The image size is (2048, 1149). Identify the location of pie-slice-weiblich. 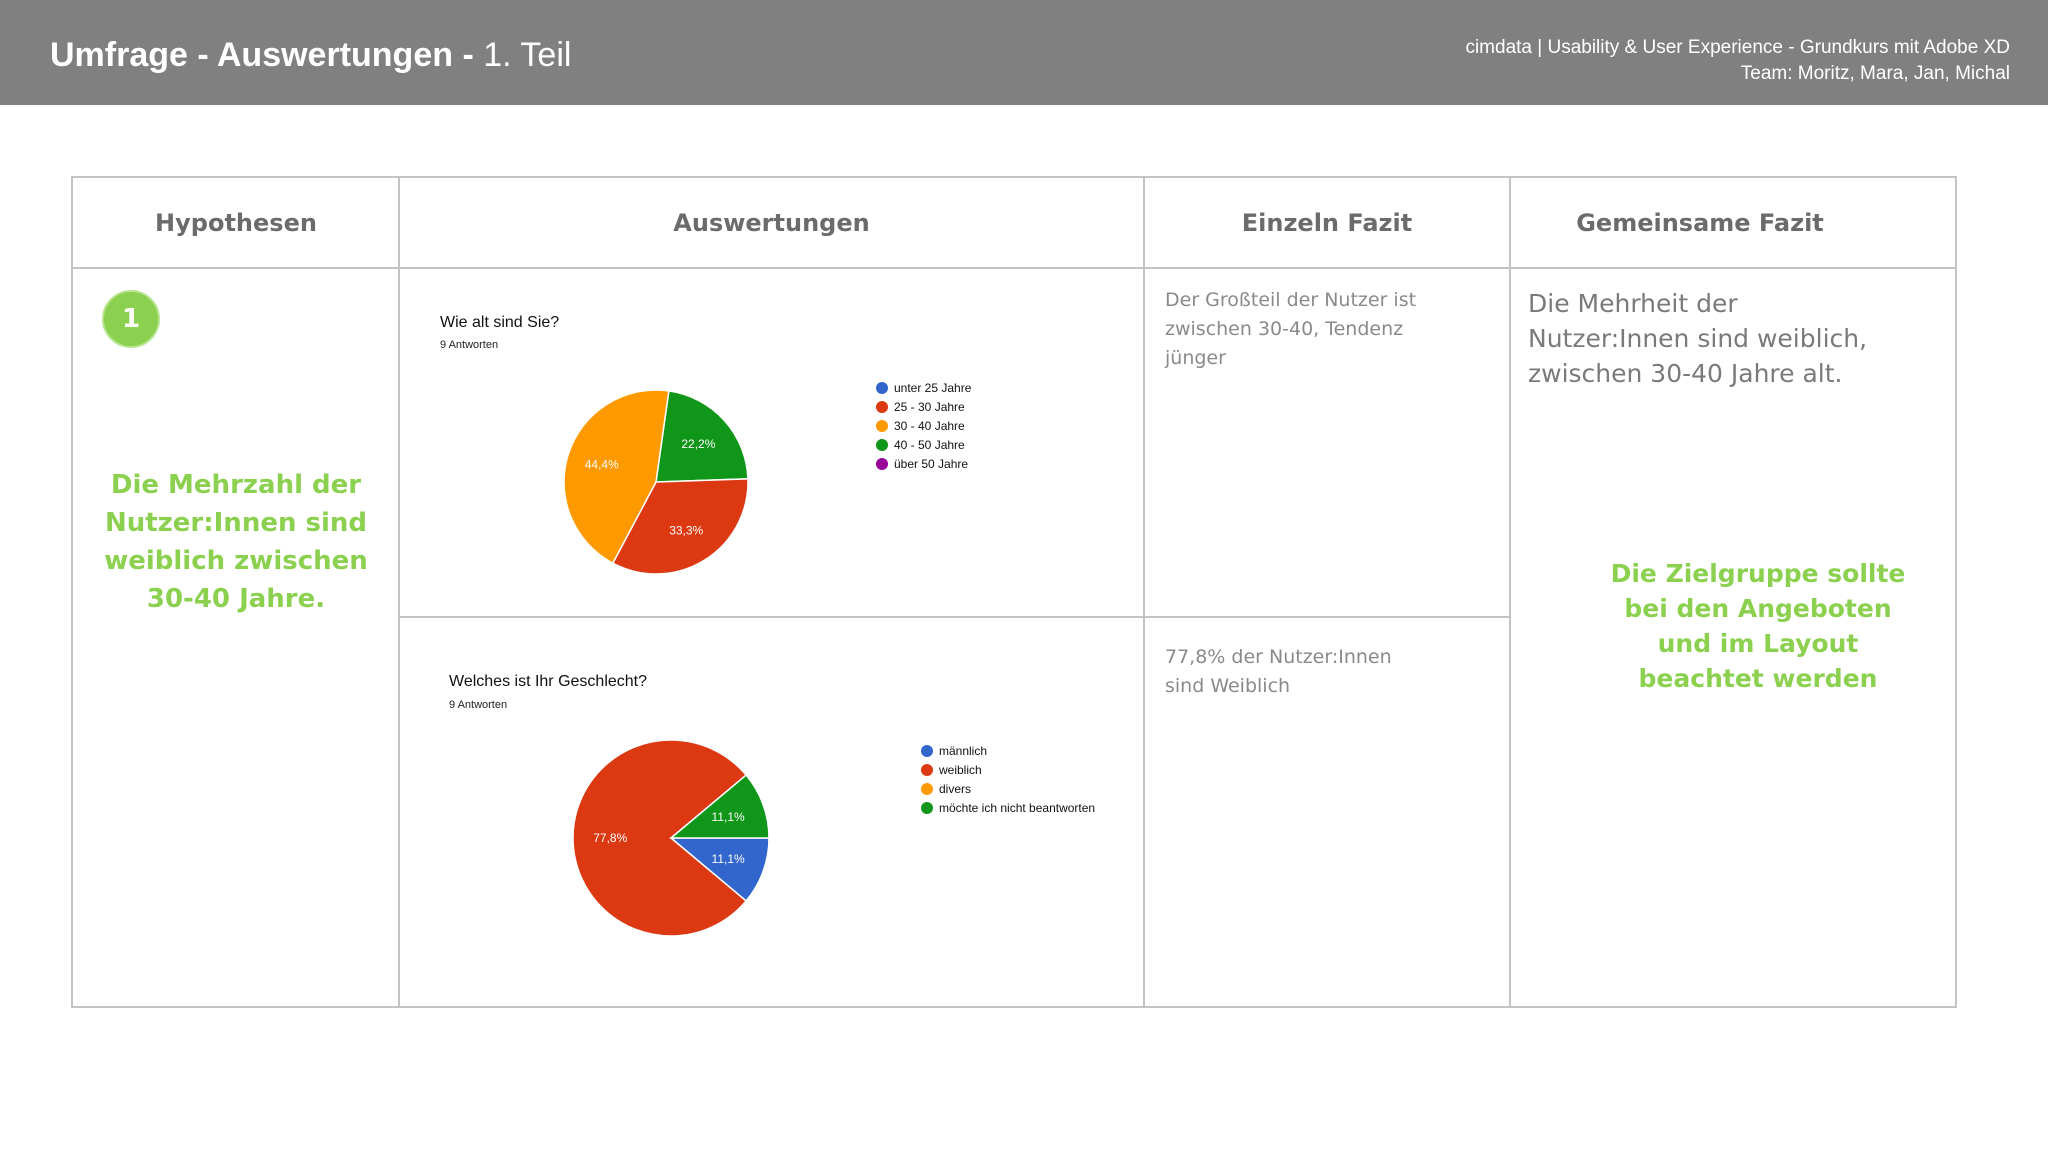
(660, 838).